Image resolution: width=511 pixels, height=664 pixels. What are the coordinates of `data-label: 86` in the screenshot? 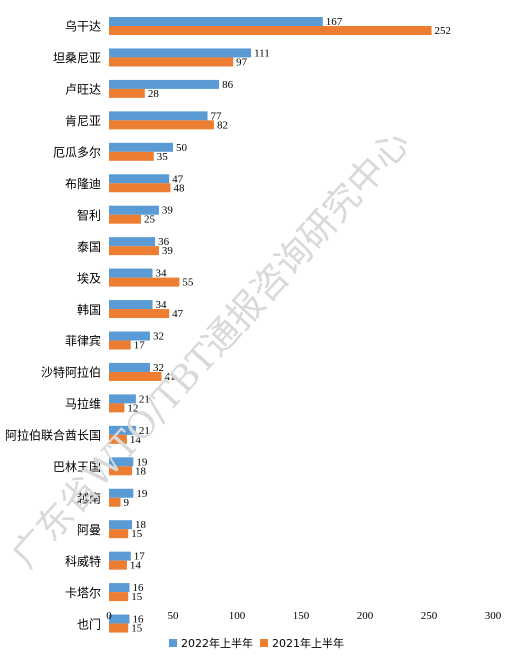 It's located at (228, 85).